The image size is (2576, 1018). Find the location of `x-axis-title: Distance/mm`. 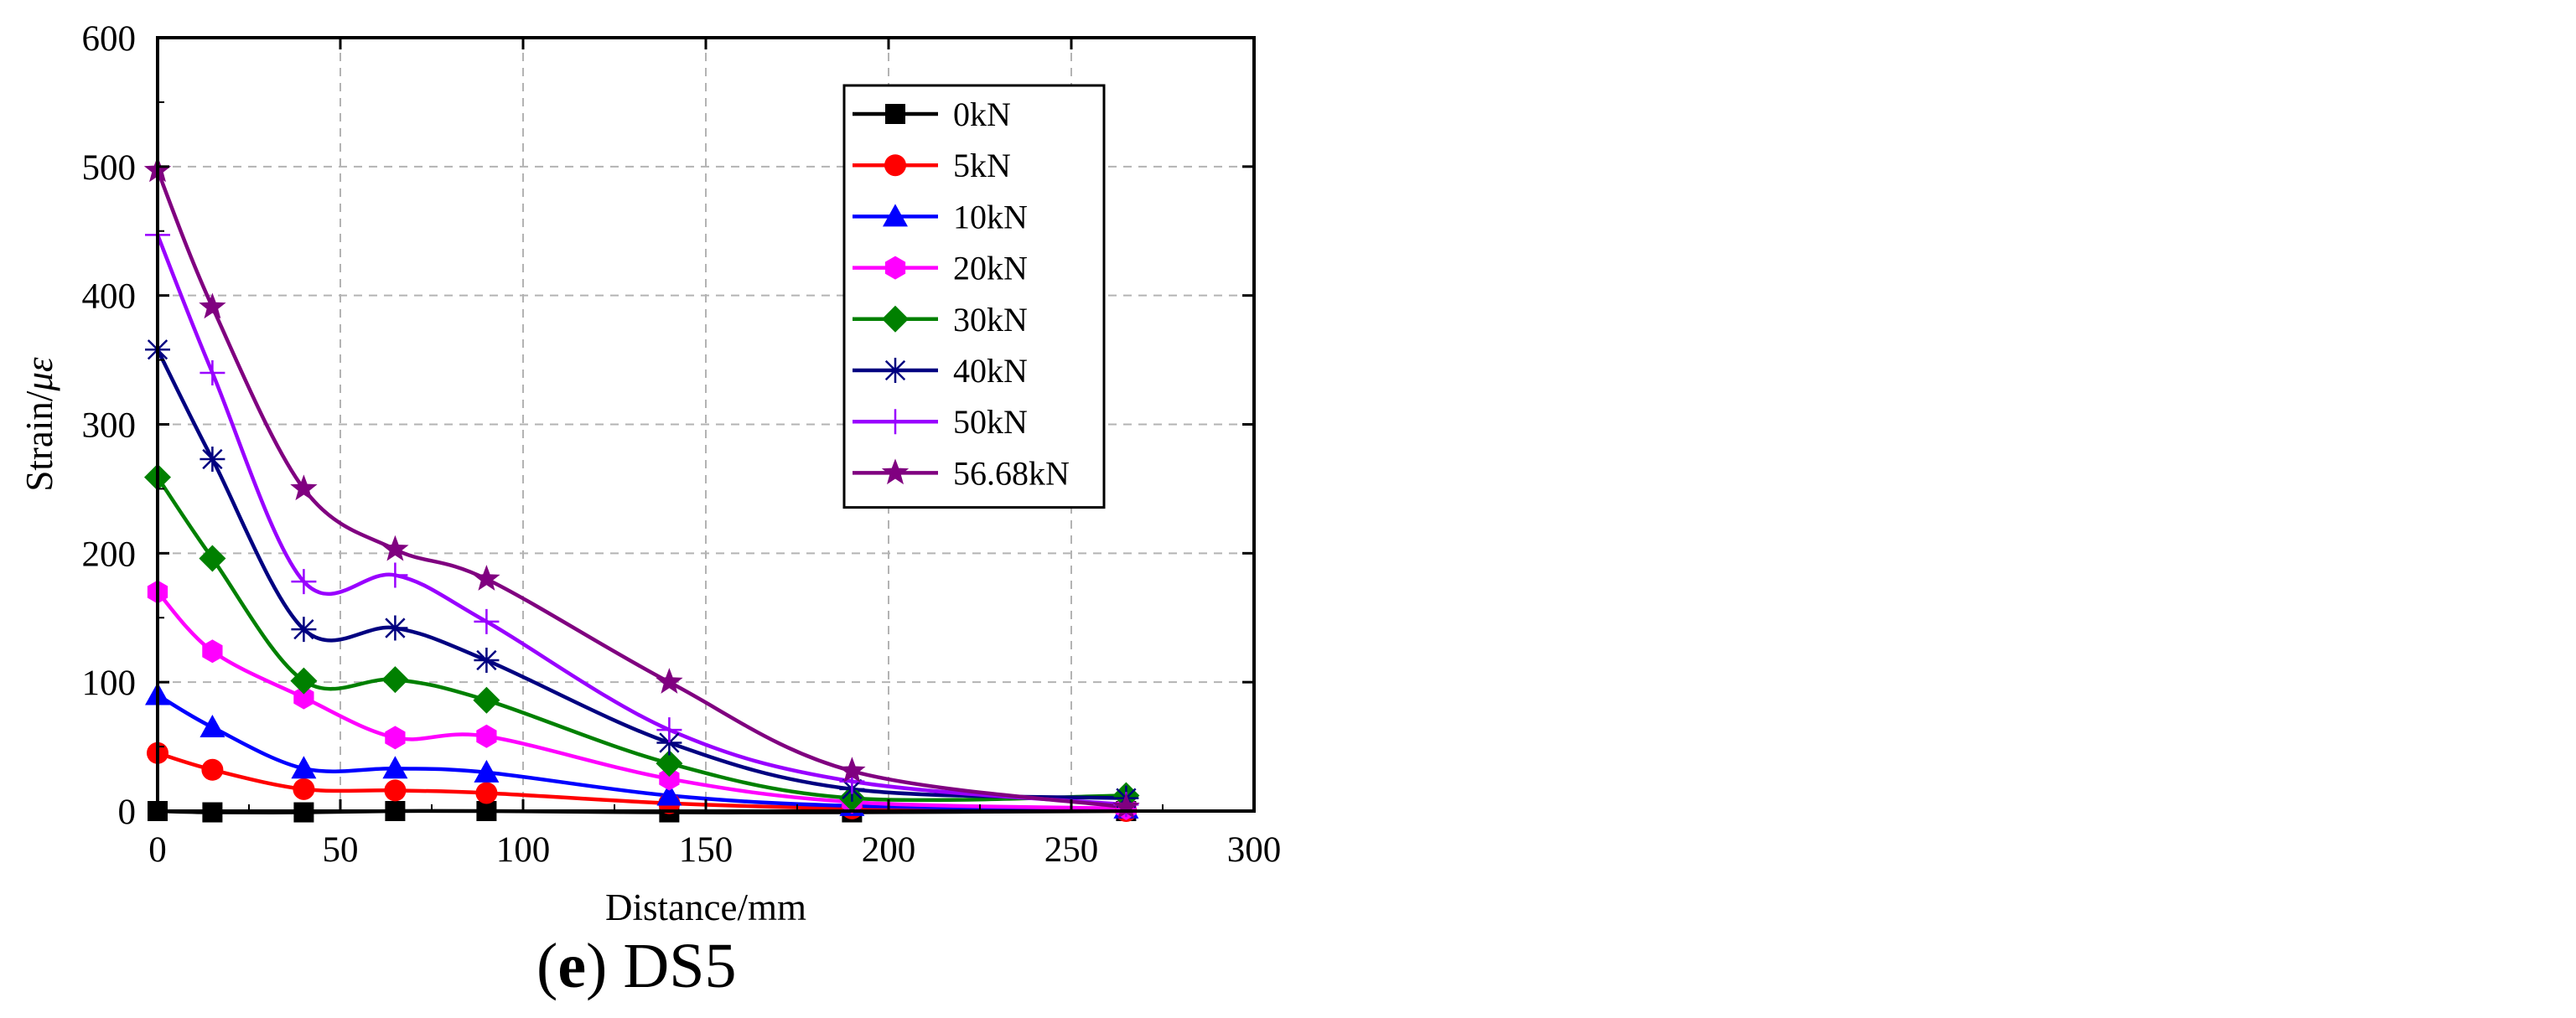

x-axis-title: Distance/mm is located at coordinates (705, 907).